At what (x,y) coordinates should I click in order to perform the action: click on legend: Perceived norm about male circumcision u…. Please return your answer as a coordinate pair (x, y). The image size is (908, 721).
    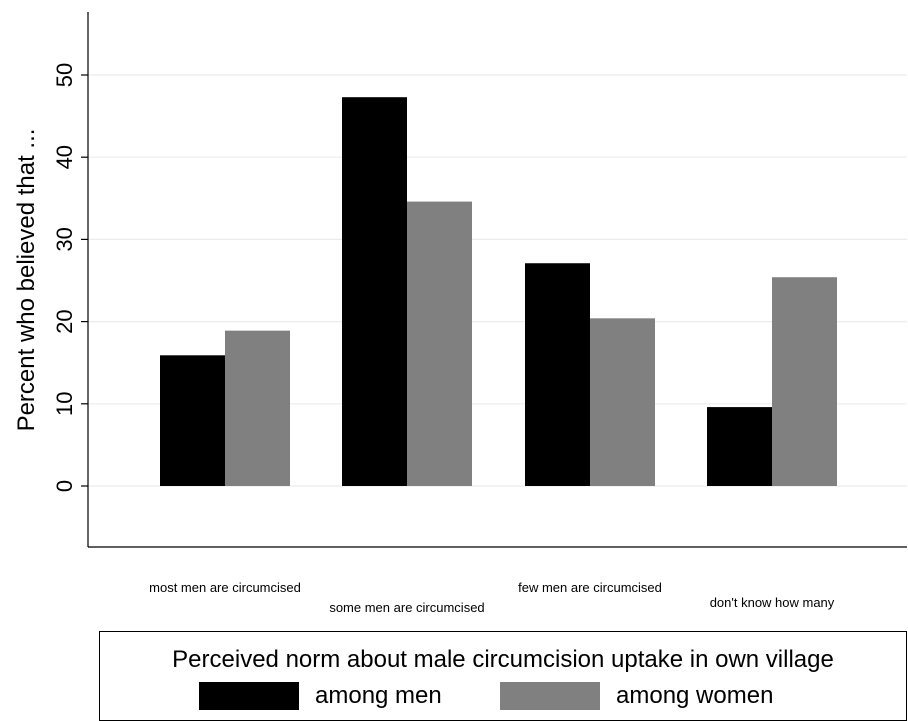
    Looking at the image, I should click on (503, 676).